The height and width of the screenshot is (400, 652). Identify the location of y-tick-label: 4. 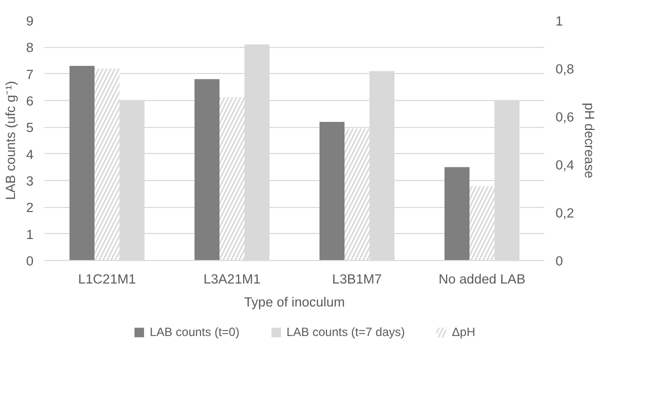
(30, 154).